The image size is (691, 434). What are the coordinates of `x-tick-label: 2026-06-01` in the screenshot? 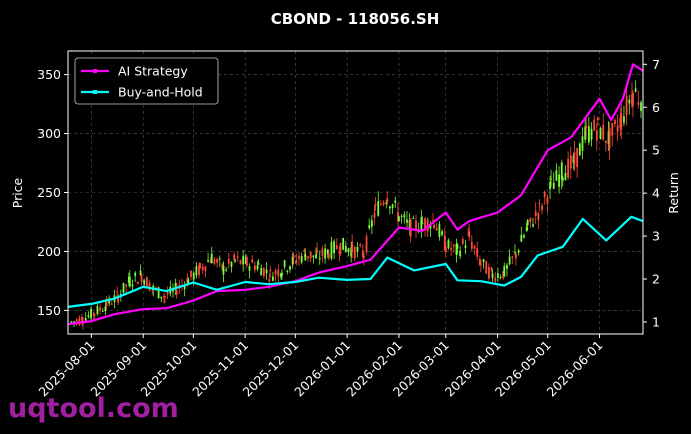 It's located at (575, 369).